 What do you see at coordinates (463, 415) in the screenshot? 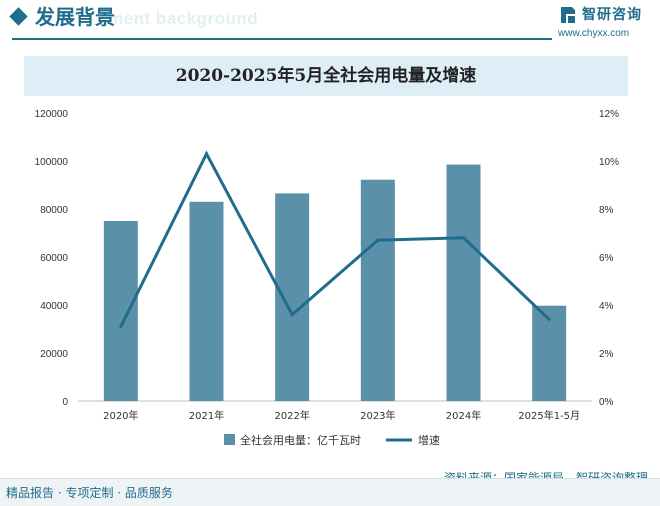
I see `x-tick-label: 2024年` at bounding box center [463, 415].